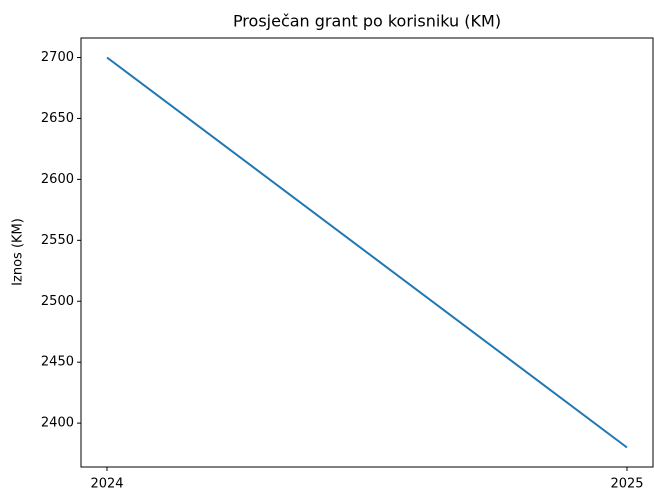 Image resolution: width=654 pixels, height=490 pixels. Describe the element at coordinates (57, 362) in the screenshot. I see `y-tick-label: 2450` at that location.